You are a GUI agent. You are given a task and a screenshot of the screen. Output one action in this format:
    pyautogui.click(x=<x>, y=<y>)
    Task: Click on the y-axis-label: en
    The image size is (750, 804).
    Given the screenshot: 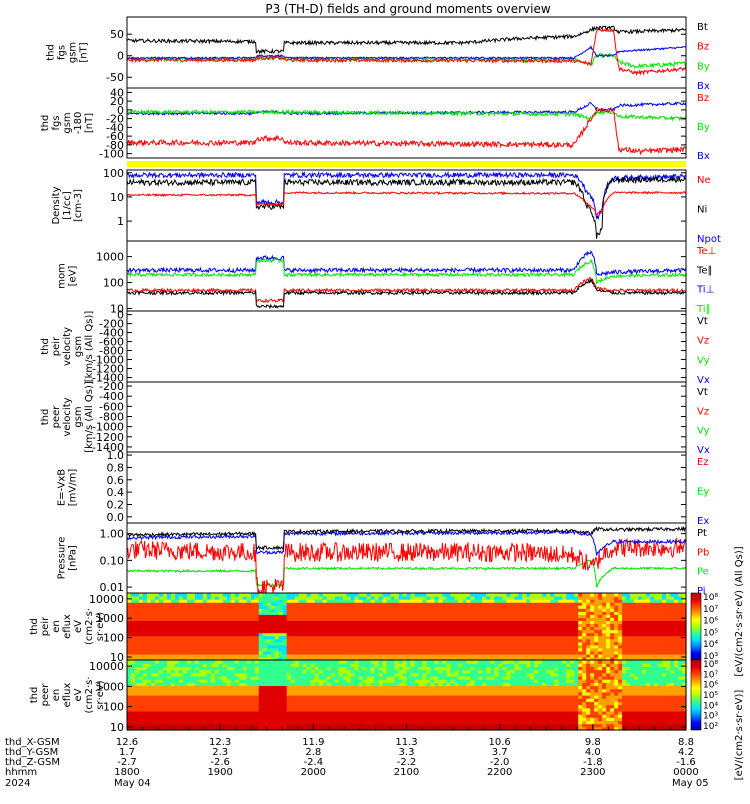 What is the action you would take?
    pyautogui.click(x=56, y=626)
    